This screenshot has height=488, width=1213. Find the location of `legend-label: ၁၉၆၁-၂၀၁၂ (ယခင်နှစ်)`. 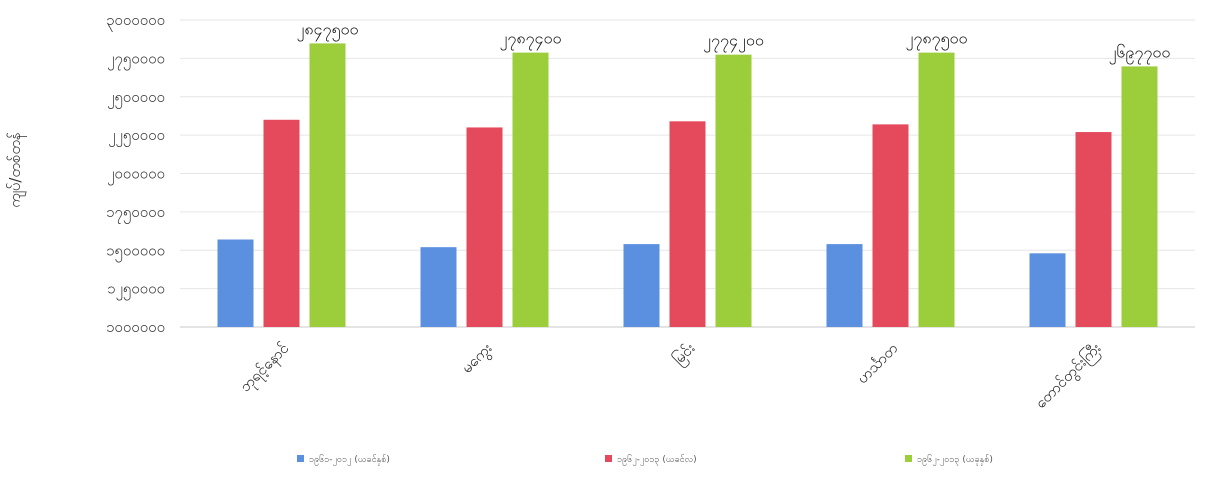

legend-label: ၁၉၆၁-၂၀၁၂ (ယခင်နှစ်) is located at coordinates (349, 460).